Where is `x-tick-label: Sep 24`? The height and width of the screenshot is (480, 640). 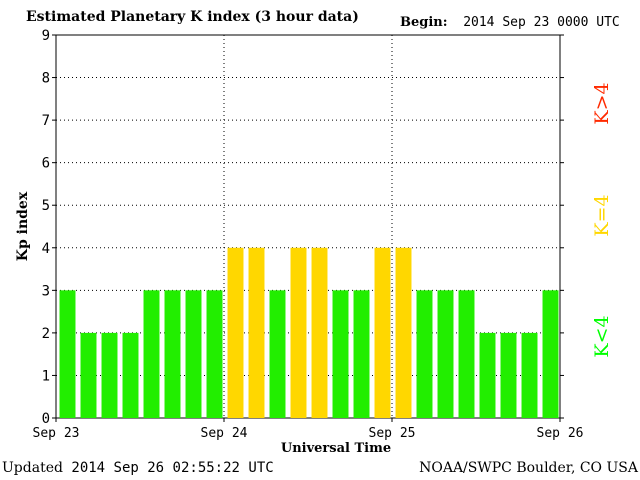 x-tick-label: Sep 24 is located at coordinates (224, 433).